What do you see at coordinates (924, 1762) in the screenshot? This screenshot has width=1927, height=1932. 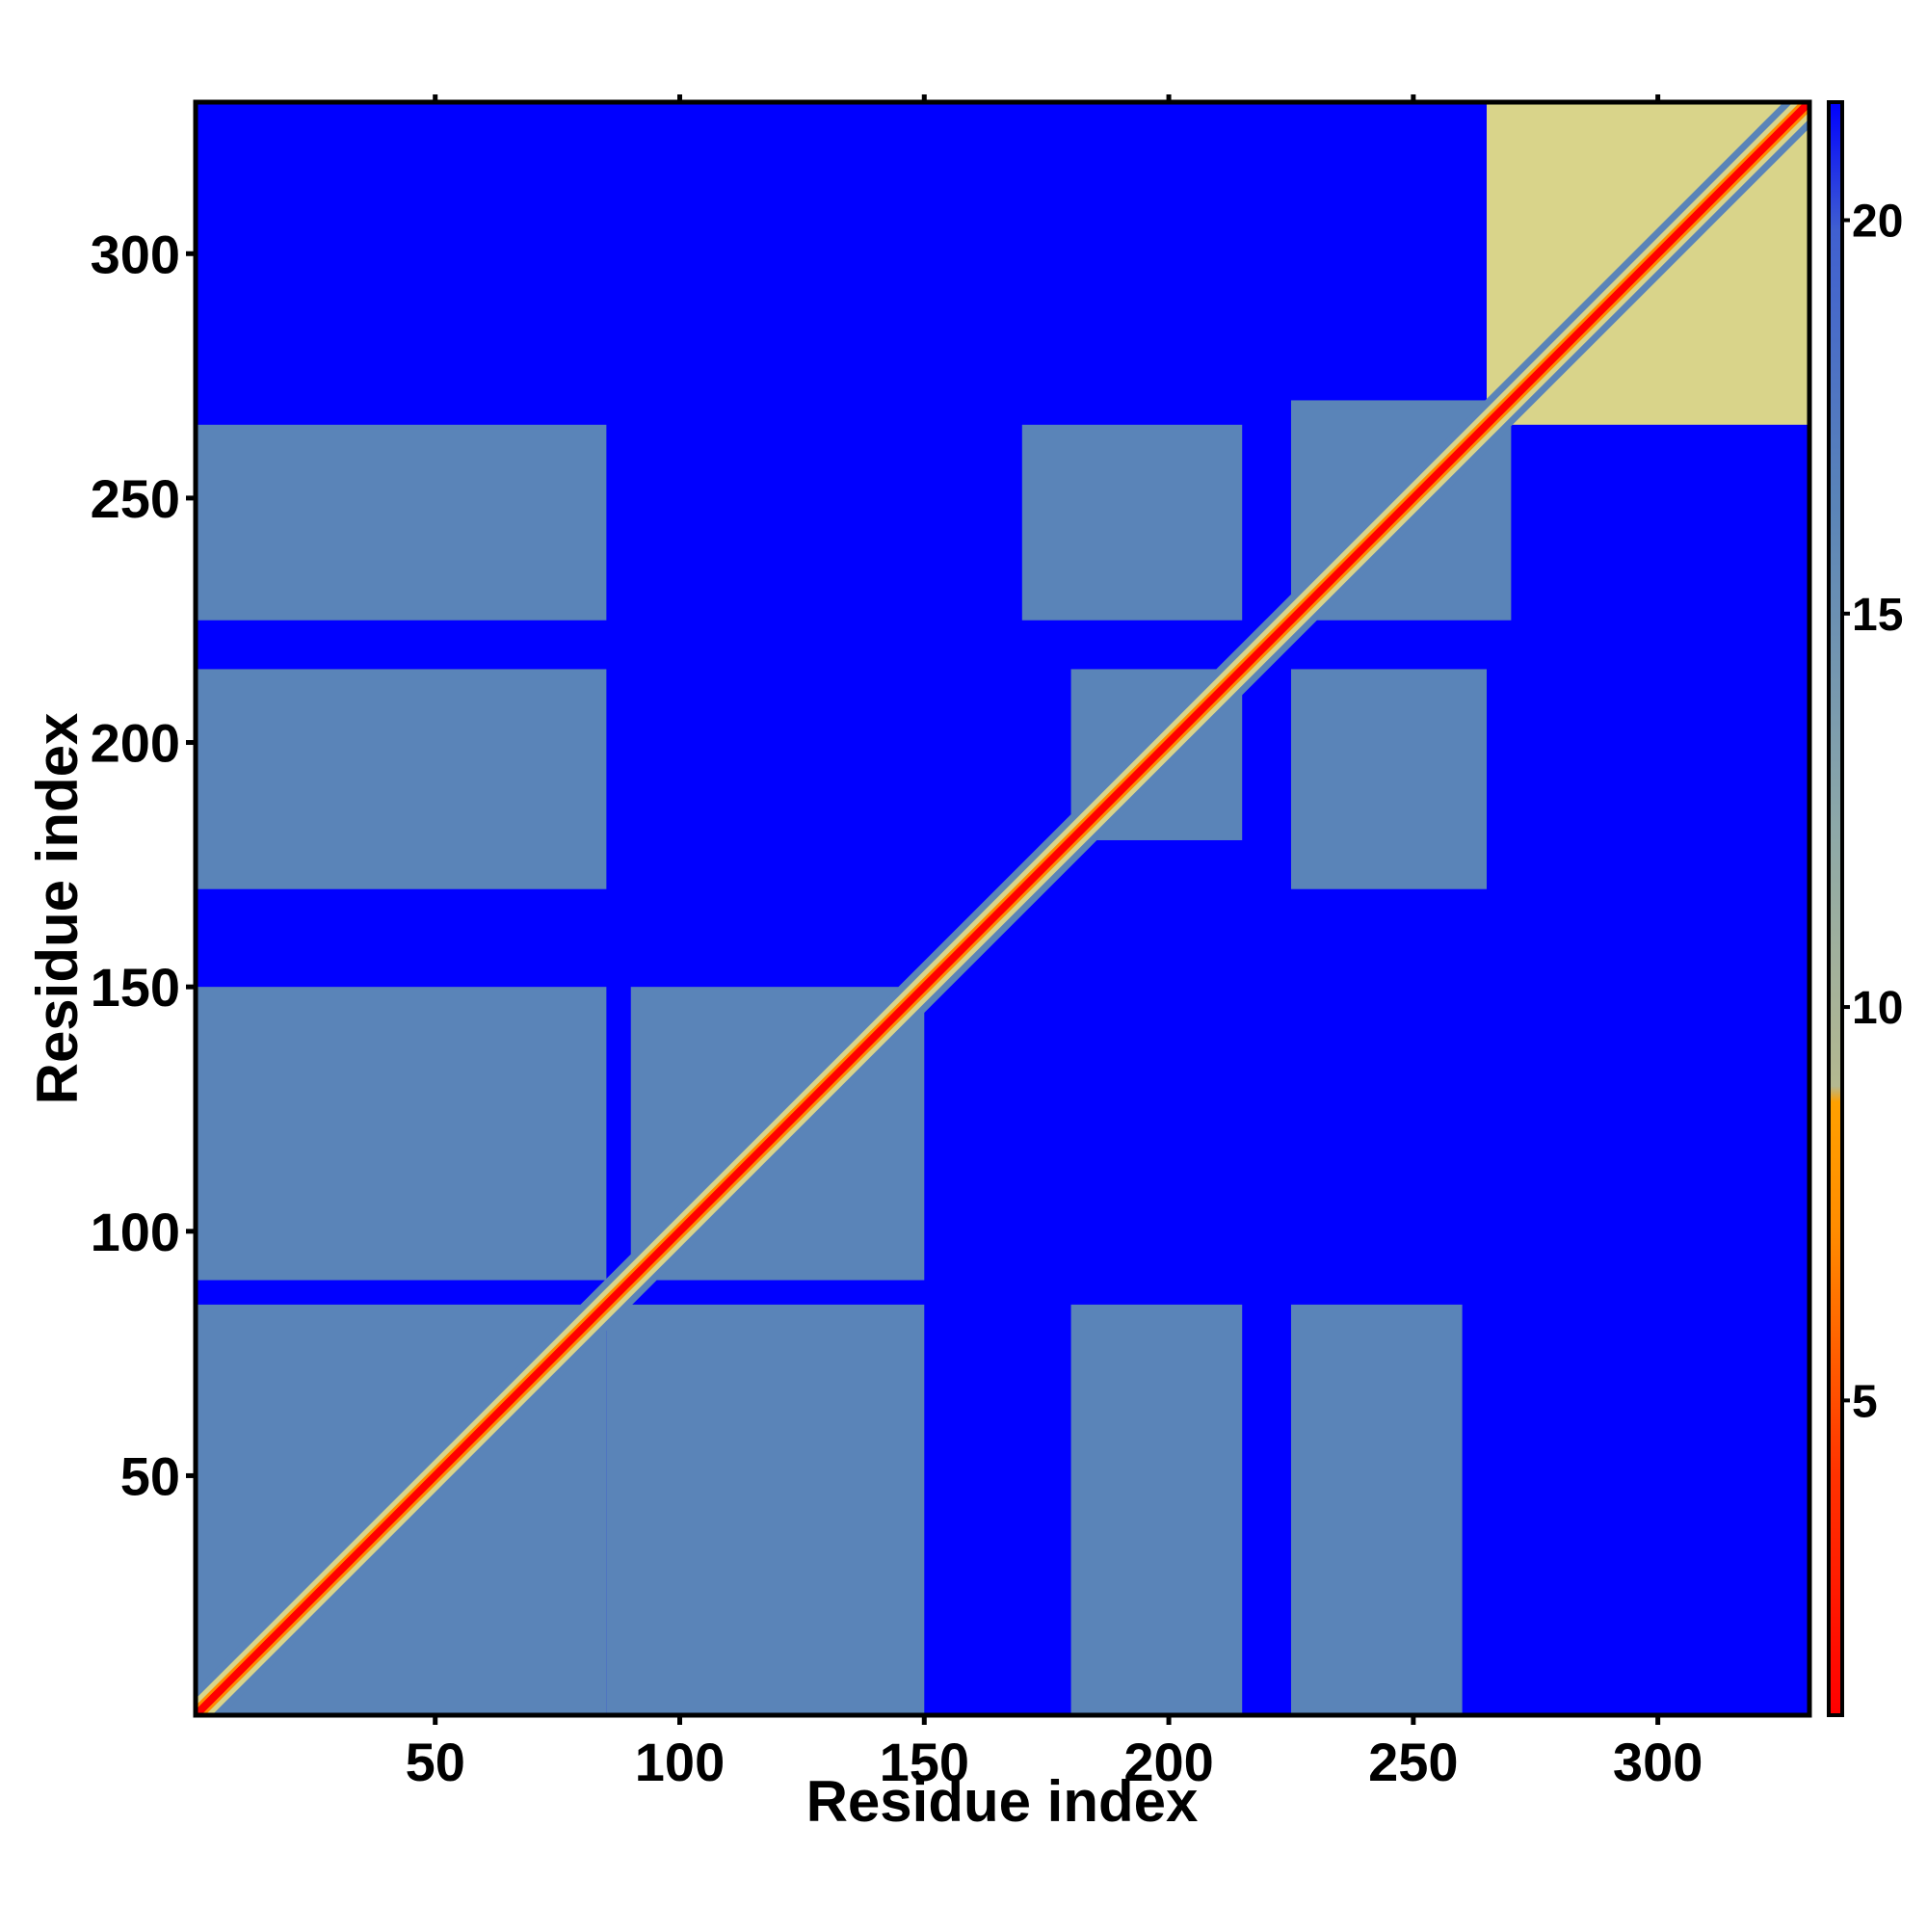 I see `x-tick-label: 150` at bounding box center [924, 1762].